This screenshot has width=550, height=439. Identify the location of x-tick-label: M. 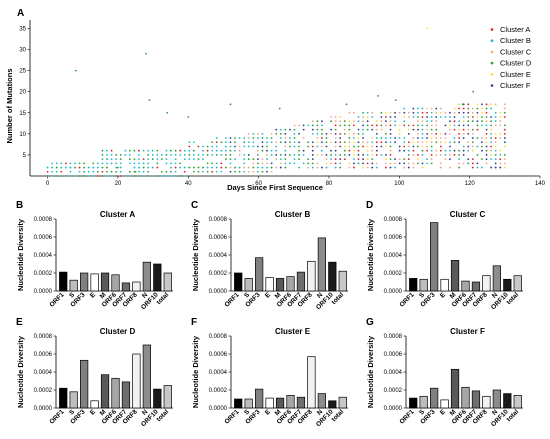
(103, 412).